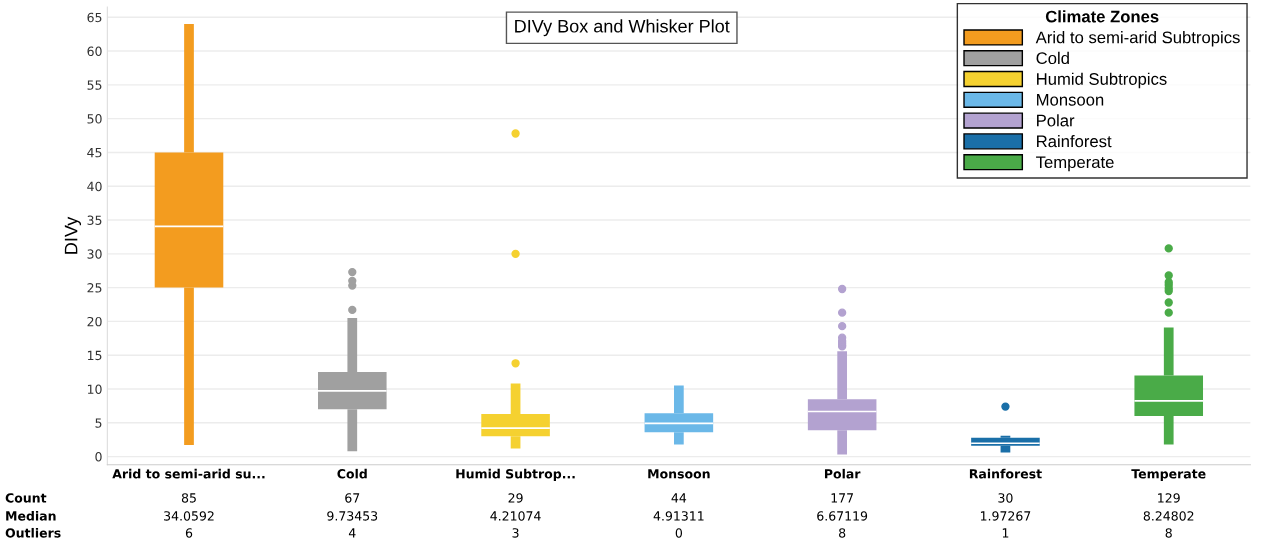 The image size is (1263, 548). What do you see at coordinates (94, 119) in the screenshot?
I see `y-tick-label: 50` at bounding box center [94, 119].